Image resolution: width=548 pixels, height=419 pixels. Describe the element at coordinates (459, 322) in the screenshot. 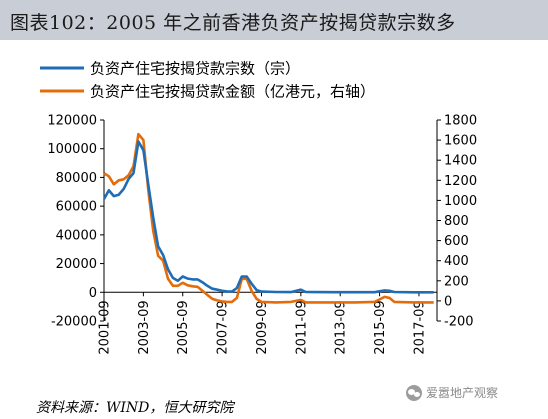

I see `right-tick-label: -200` at that location.